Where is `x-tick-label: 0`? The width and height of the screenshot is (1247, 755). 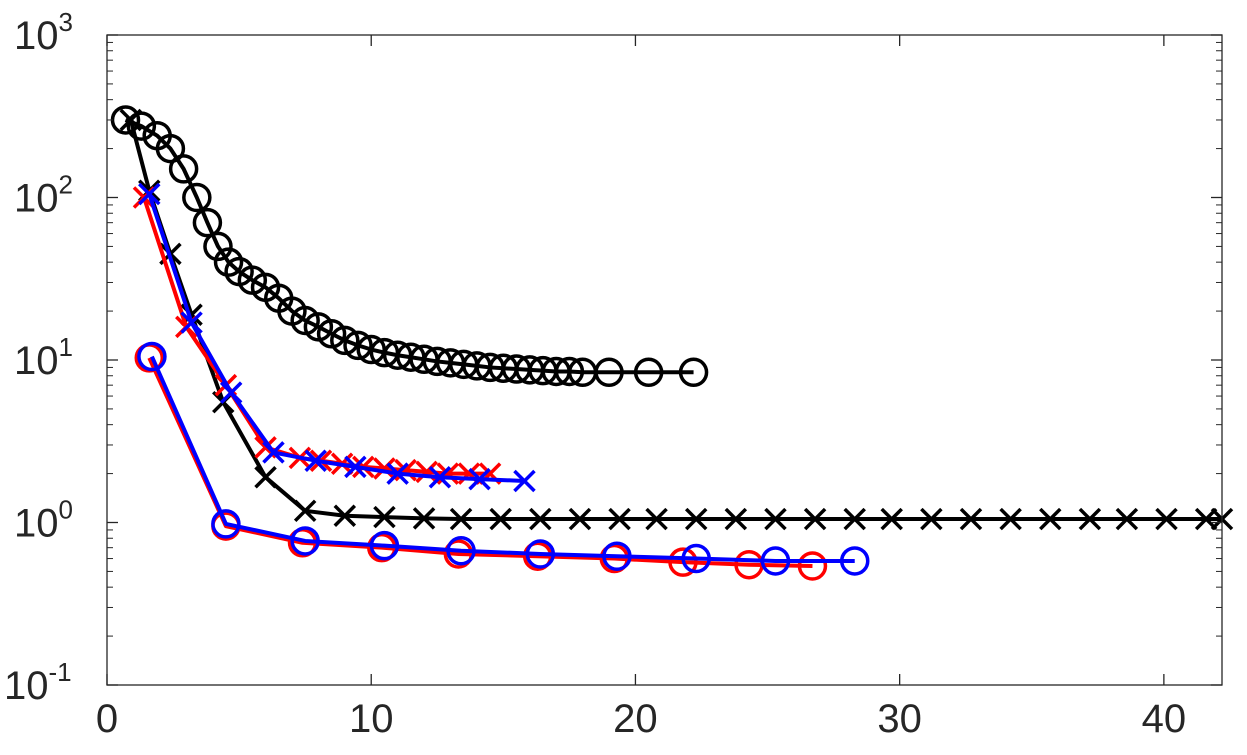
x-tick-label: 0 is located at coordinates (107, 719).